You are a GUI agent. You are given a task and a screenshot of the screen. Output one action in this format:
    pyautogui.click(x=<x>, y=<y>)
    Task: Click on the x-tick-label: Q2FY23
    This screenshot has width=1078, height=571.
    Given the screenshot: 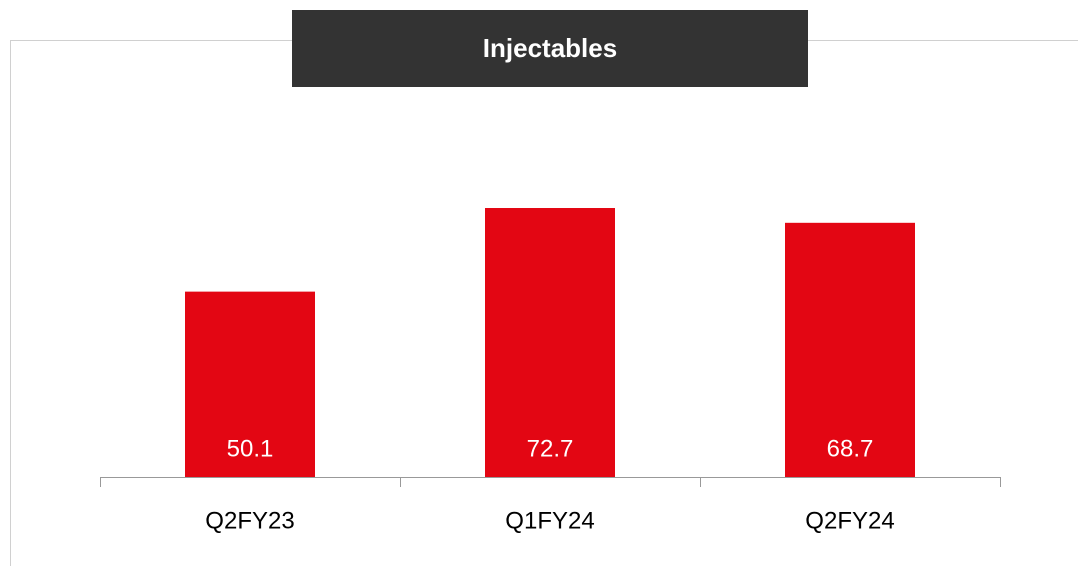 What is the action you would take?
    pyautogui.click(x=249, y=520)
    